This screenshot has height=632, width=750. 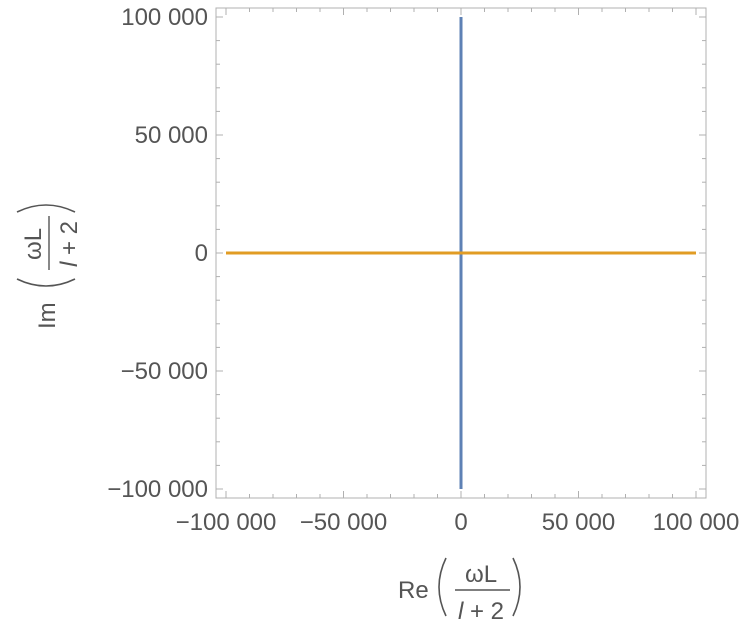 I want to click on x-tick-label: −50 000, so click(x=343, y=522).